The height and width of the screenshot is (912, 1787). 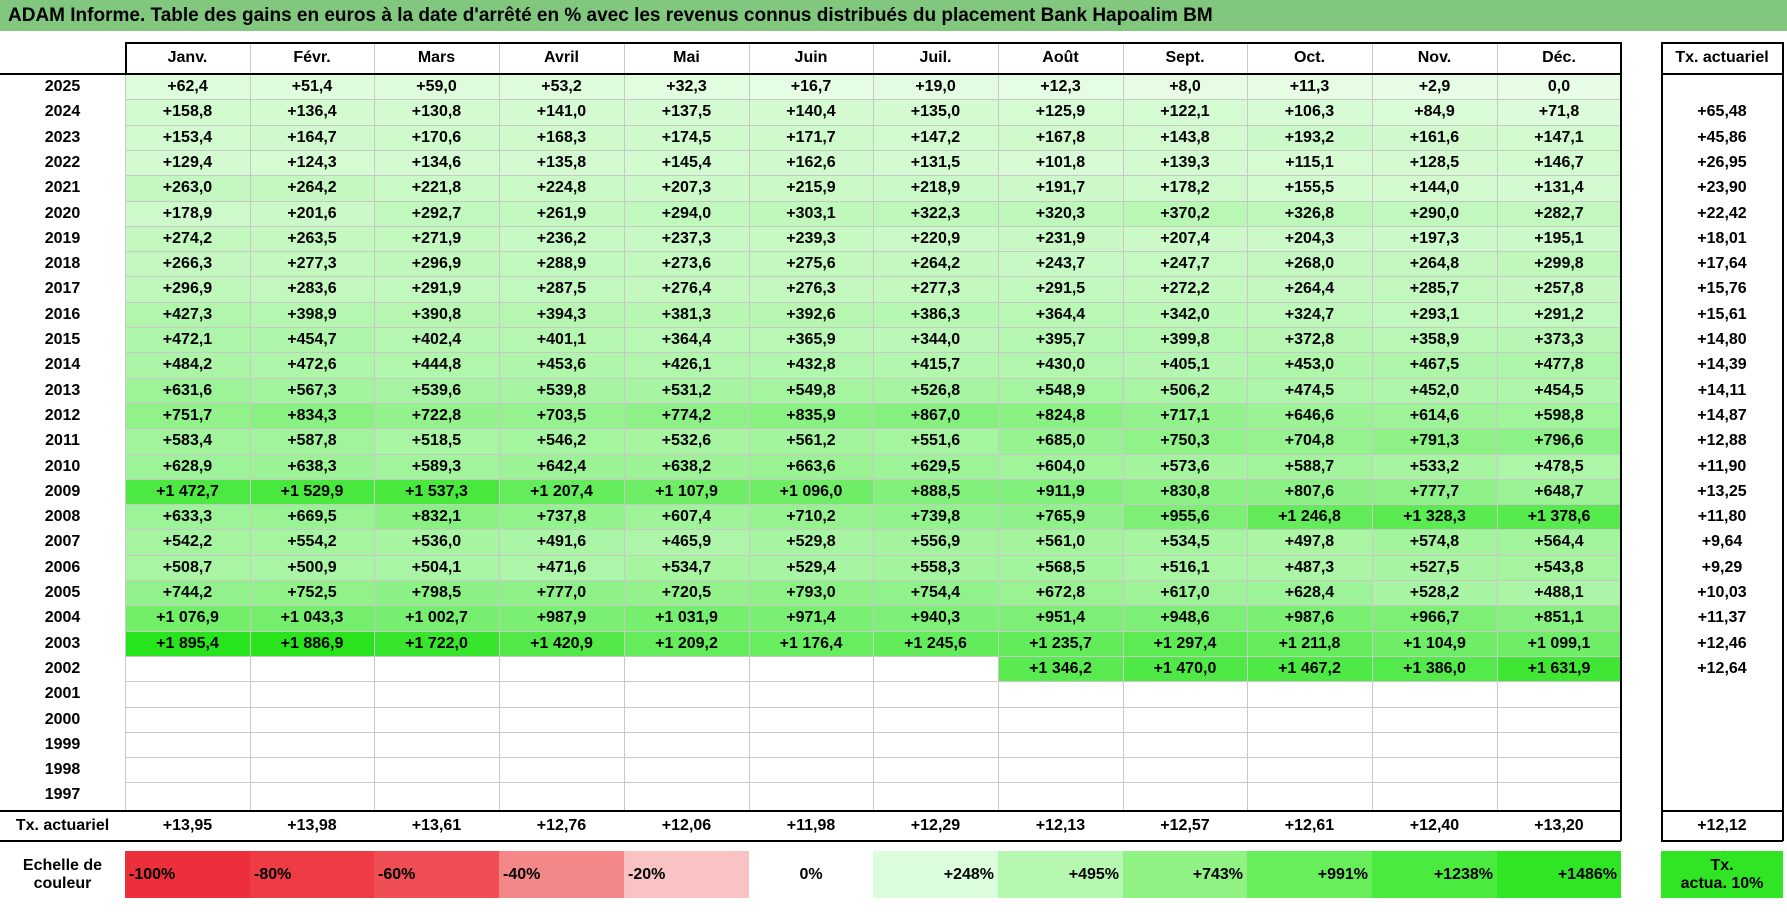 What do you see at coordinates (187, 238) in the screenshot?
I see `table-cell: +274,2` at bounding box center [187, 238].